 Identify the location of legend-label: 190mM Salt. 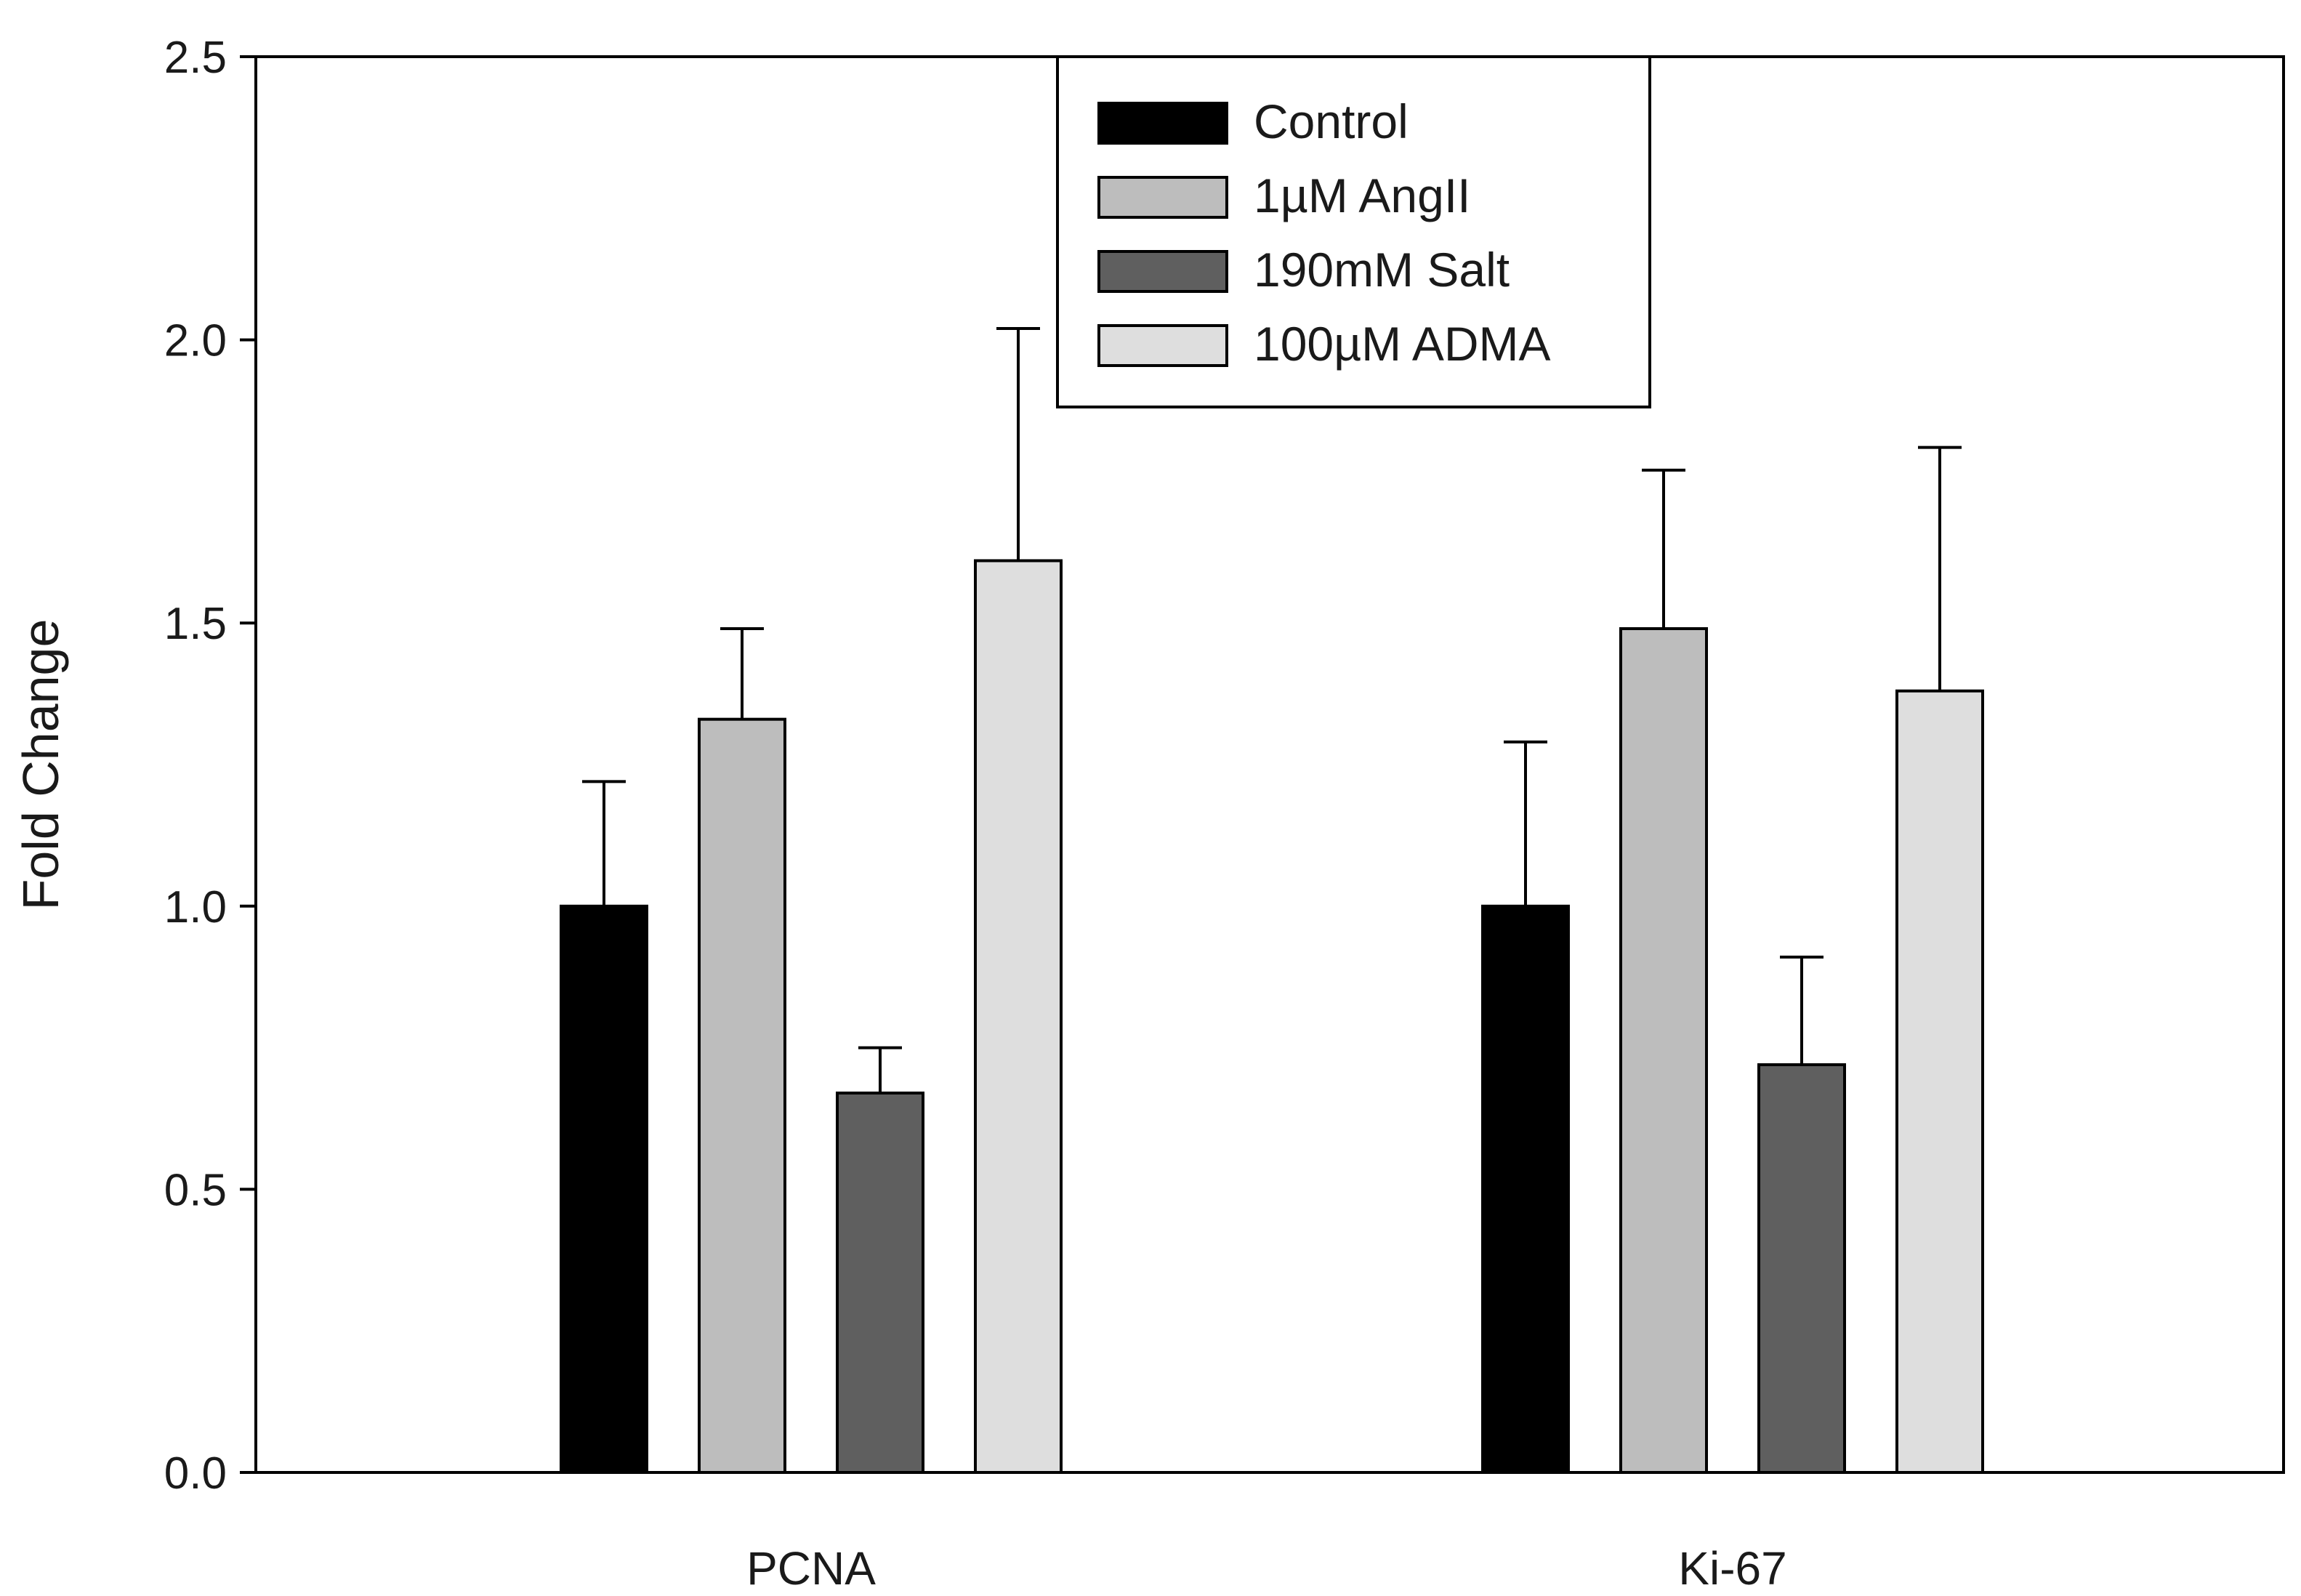
(1382, 270).